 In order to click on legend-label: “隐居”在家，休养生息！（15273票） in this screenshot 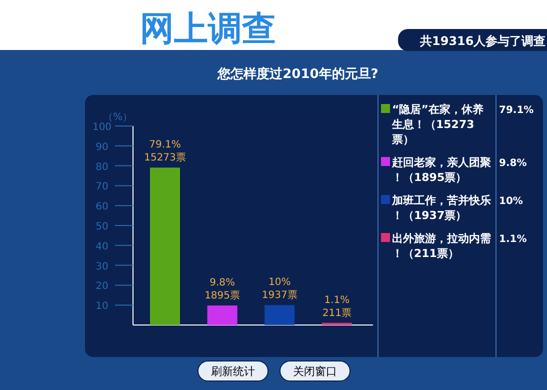, I will do `click(437, 124)`.